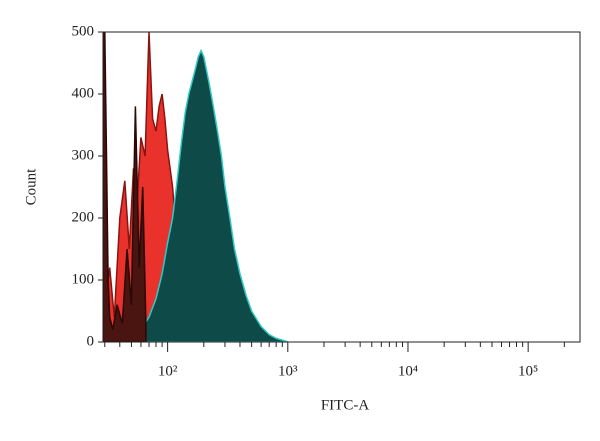  I want to click on x-tick-label: 10², so click(168, 371).